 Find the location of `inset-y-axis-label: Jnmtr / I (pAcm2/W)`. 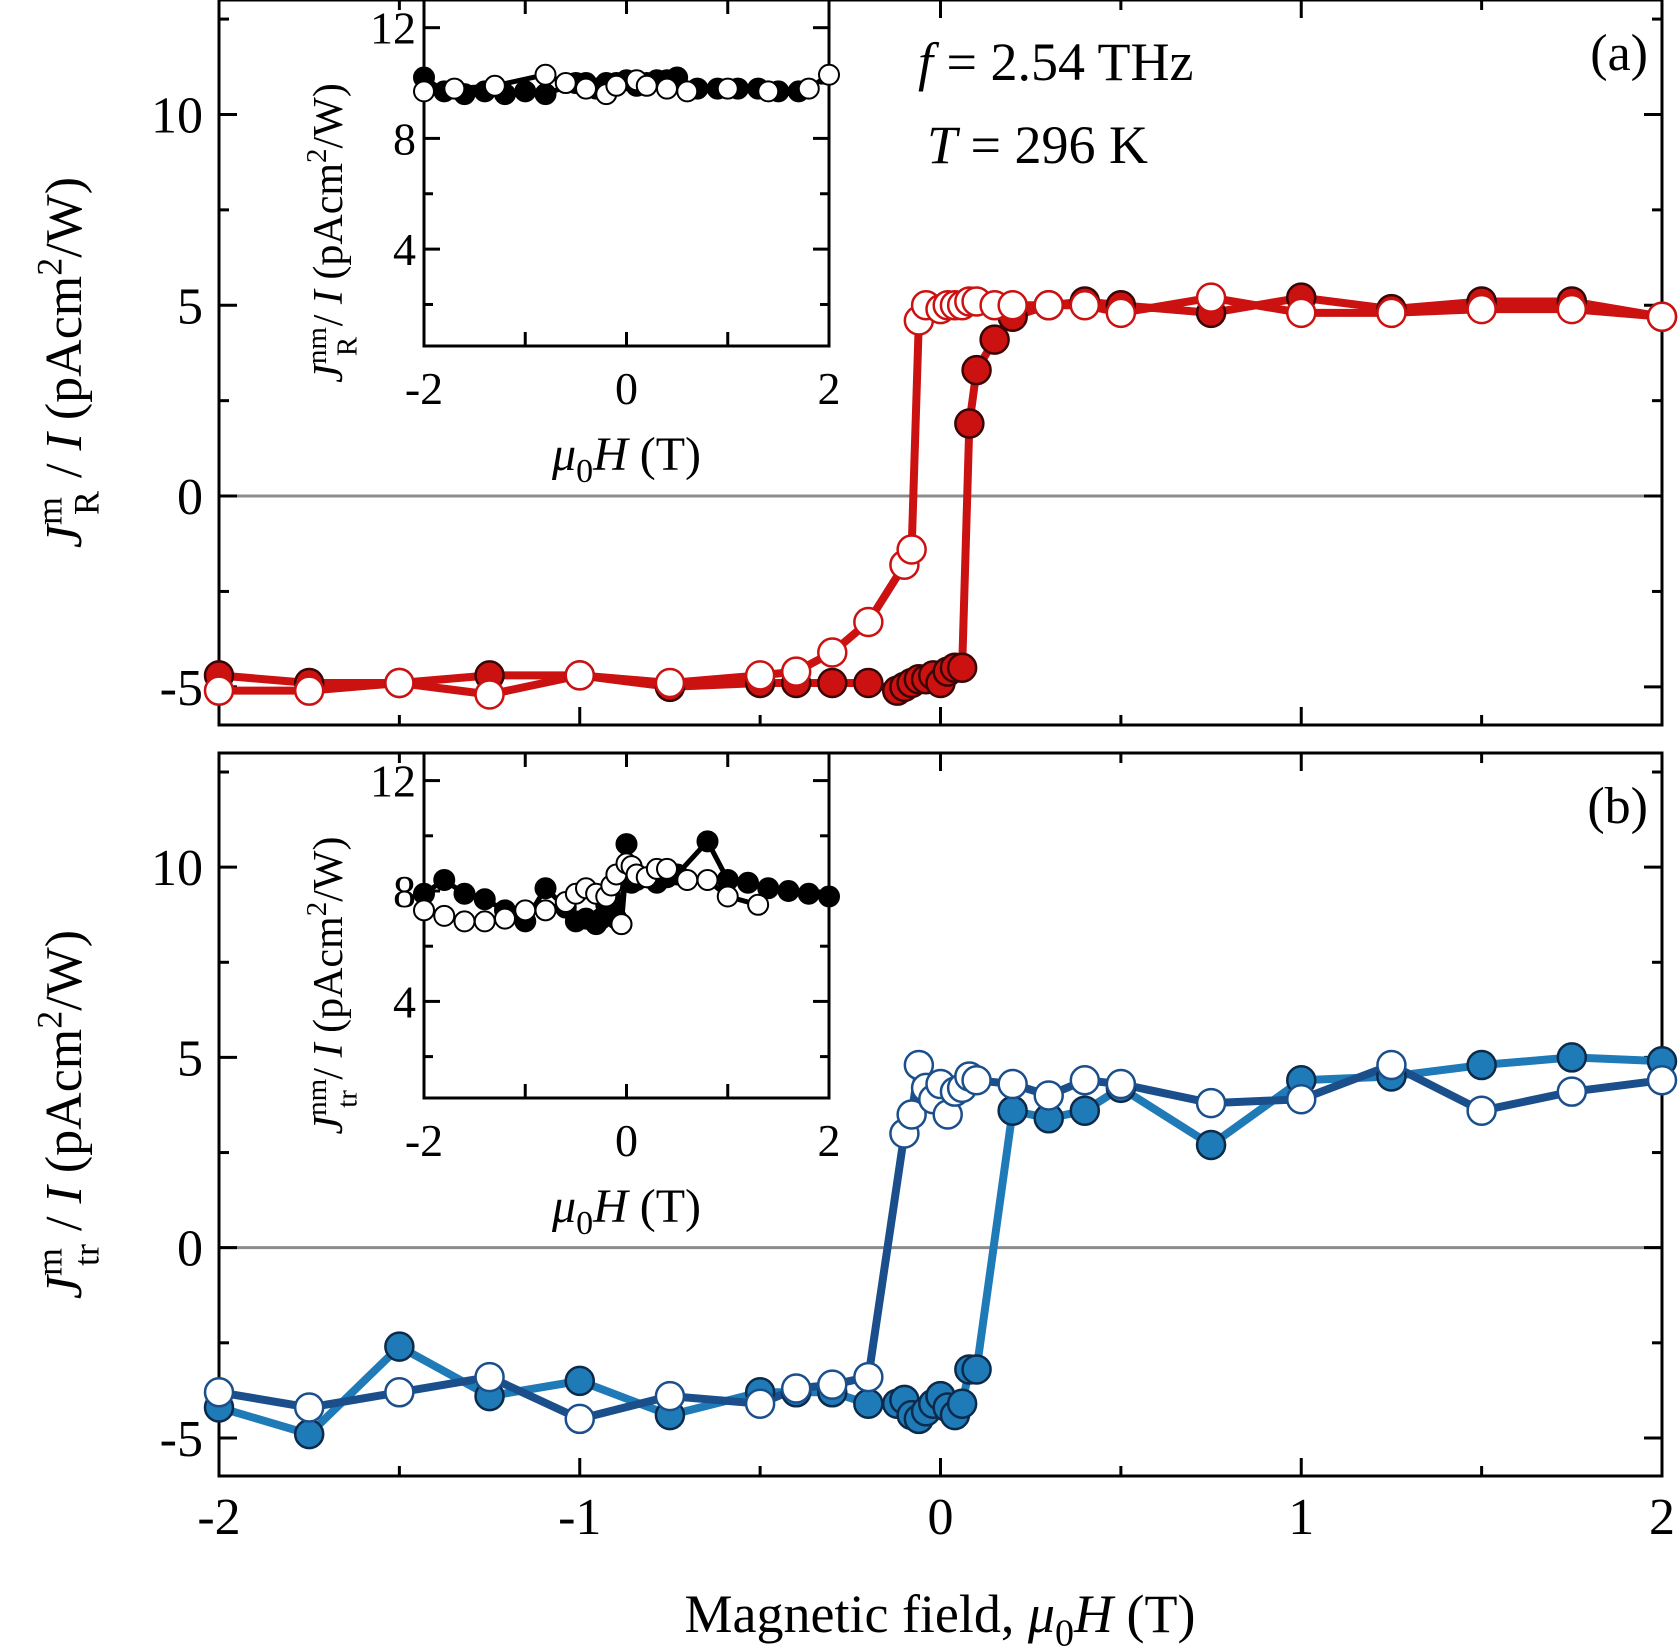

inset-y-axis-label: Jnmtr / I (pAcm2/W) is located at coordinates (332, 985).